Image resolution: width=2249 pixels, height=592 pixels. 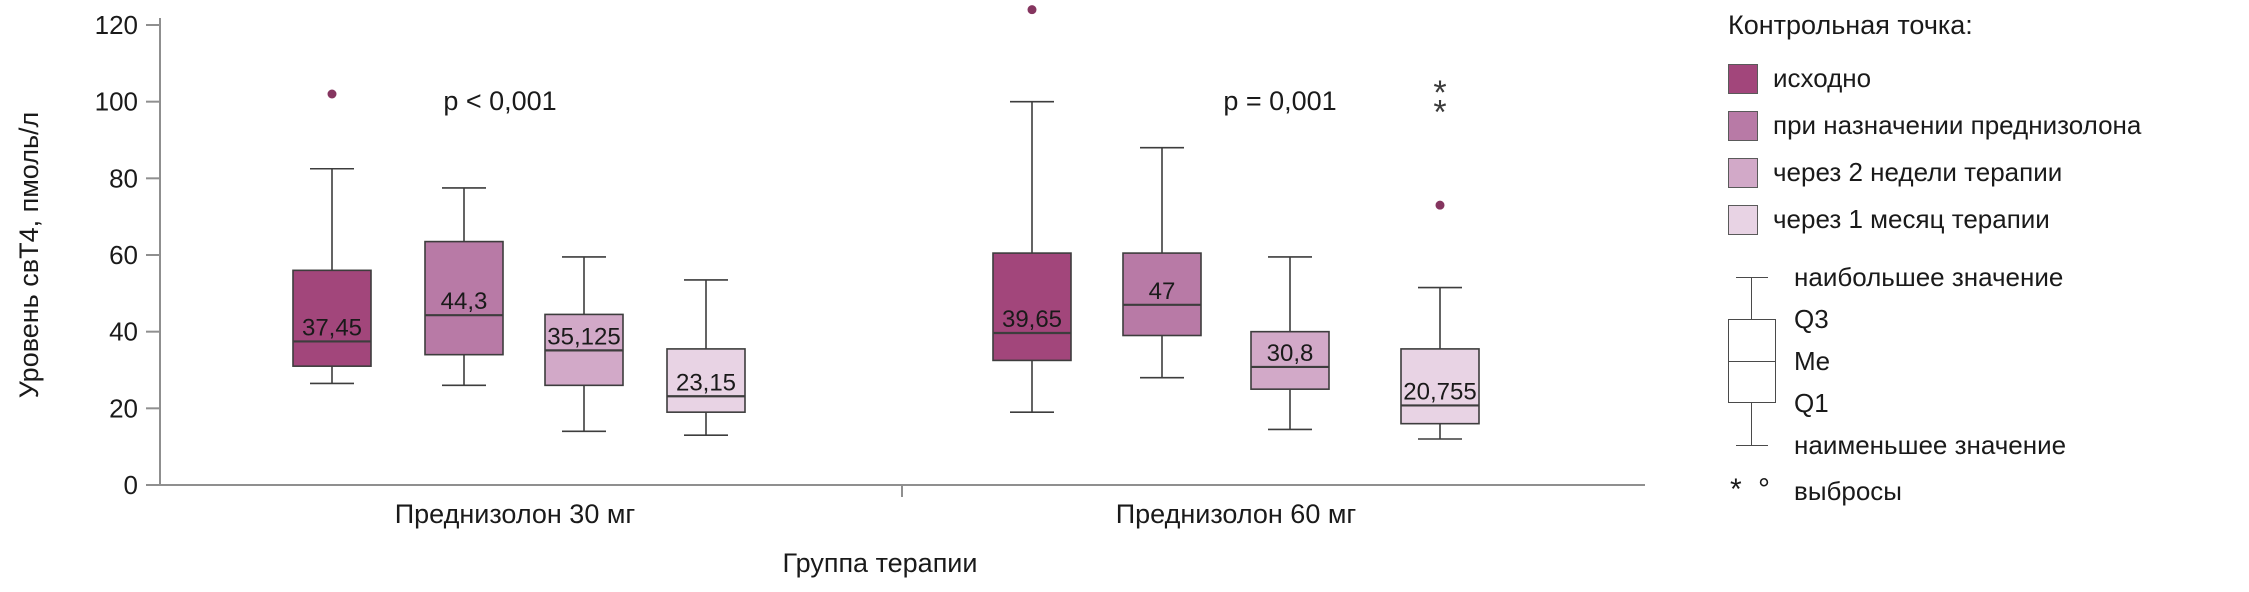 I want to click on legend-item: через 1 месяц терапии, so click(x=1985, y=219).